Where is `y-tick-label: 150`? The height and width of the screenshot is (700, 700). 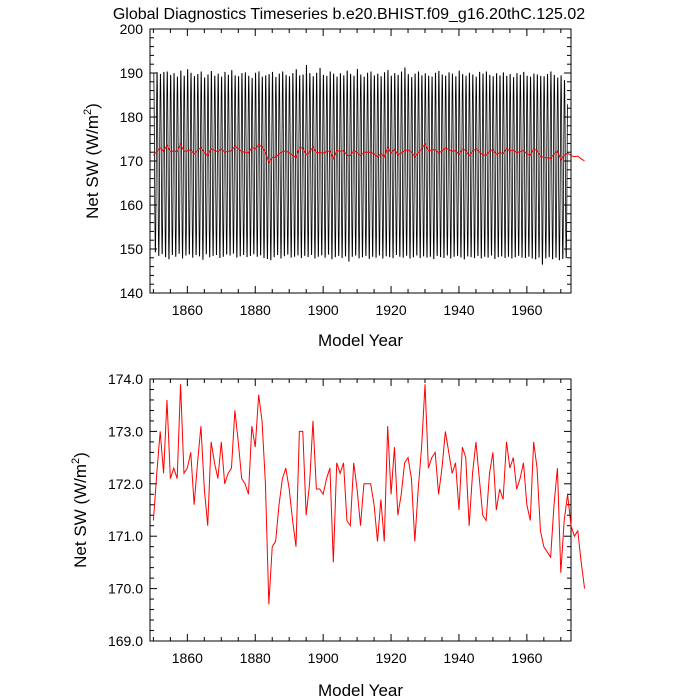
y-tick-label: 150 is located at coordinates (132, 249).